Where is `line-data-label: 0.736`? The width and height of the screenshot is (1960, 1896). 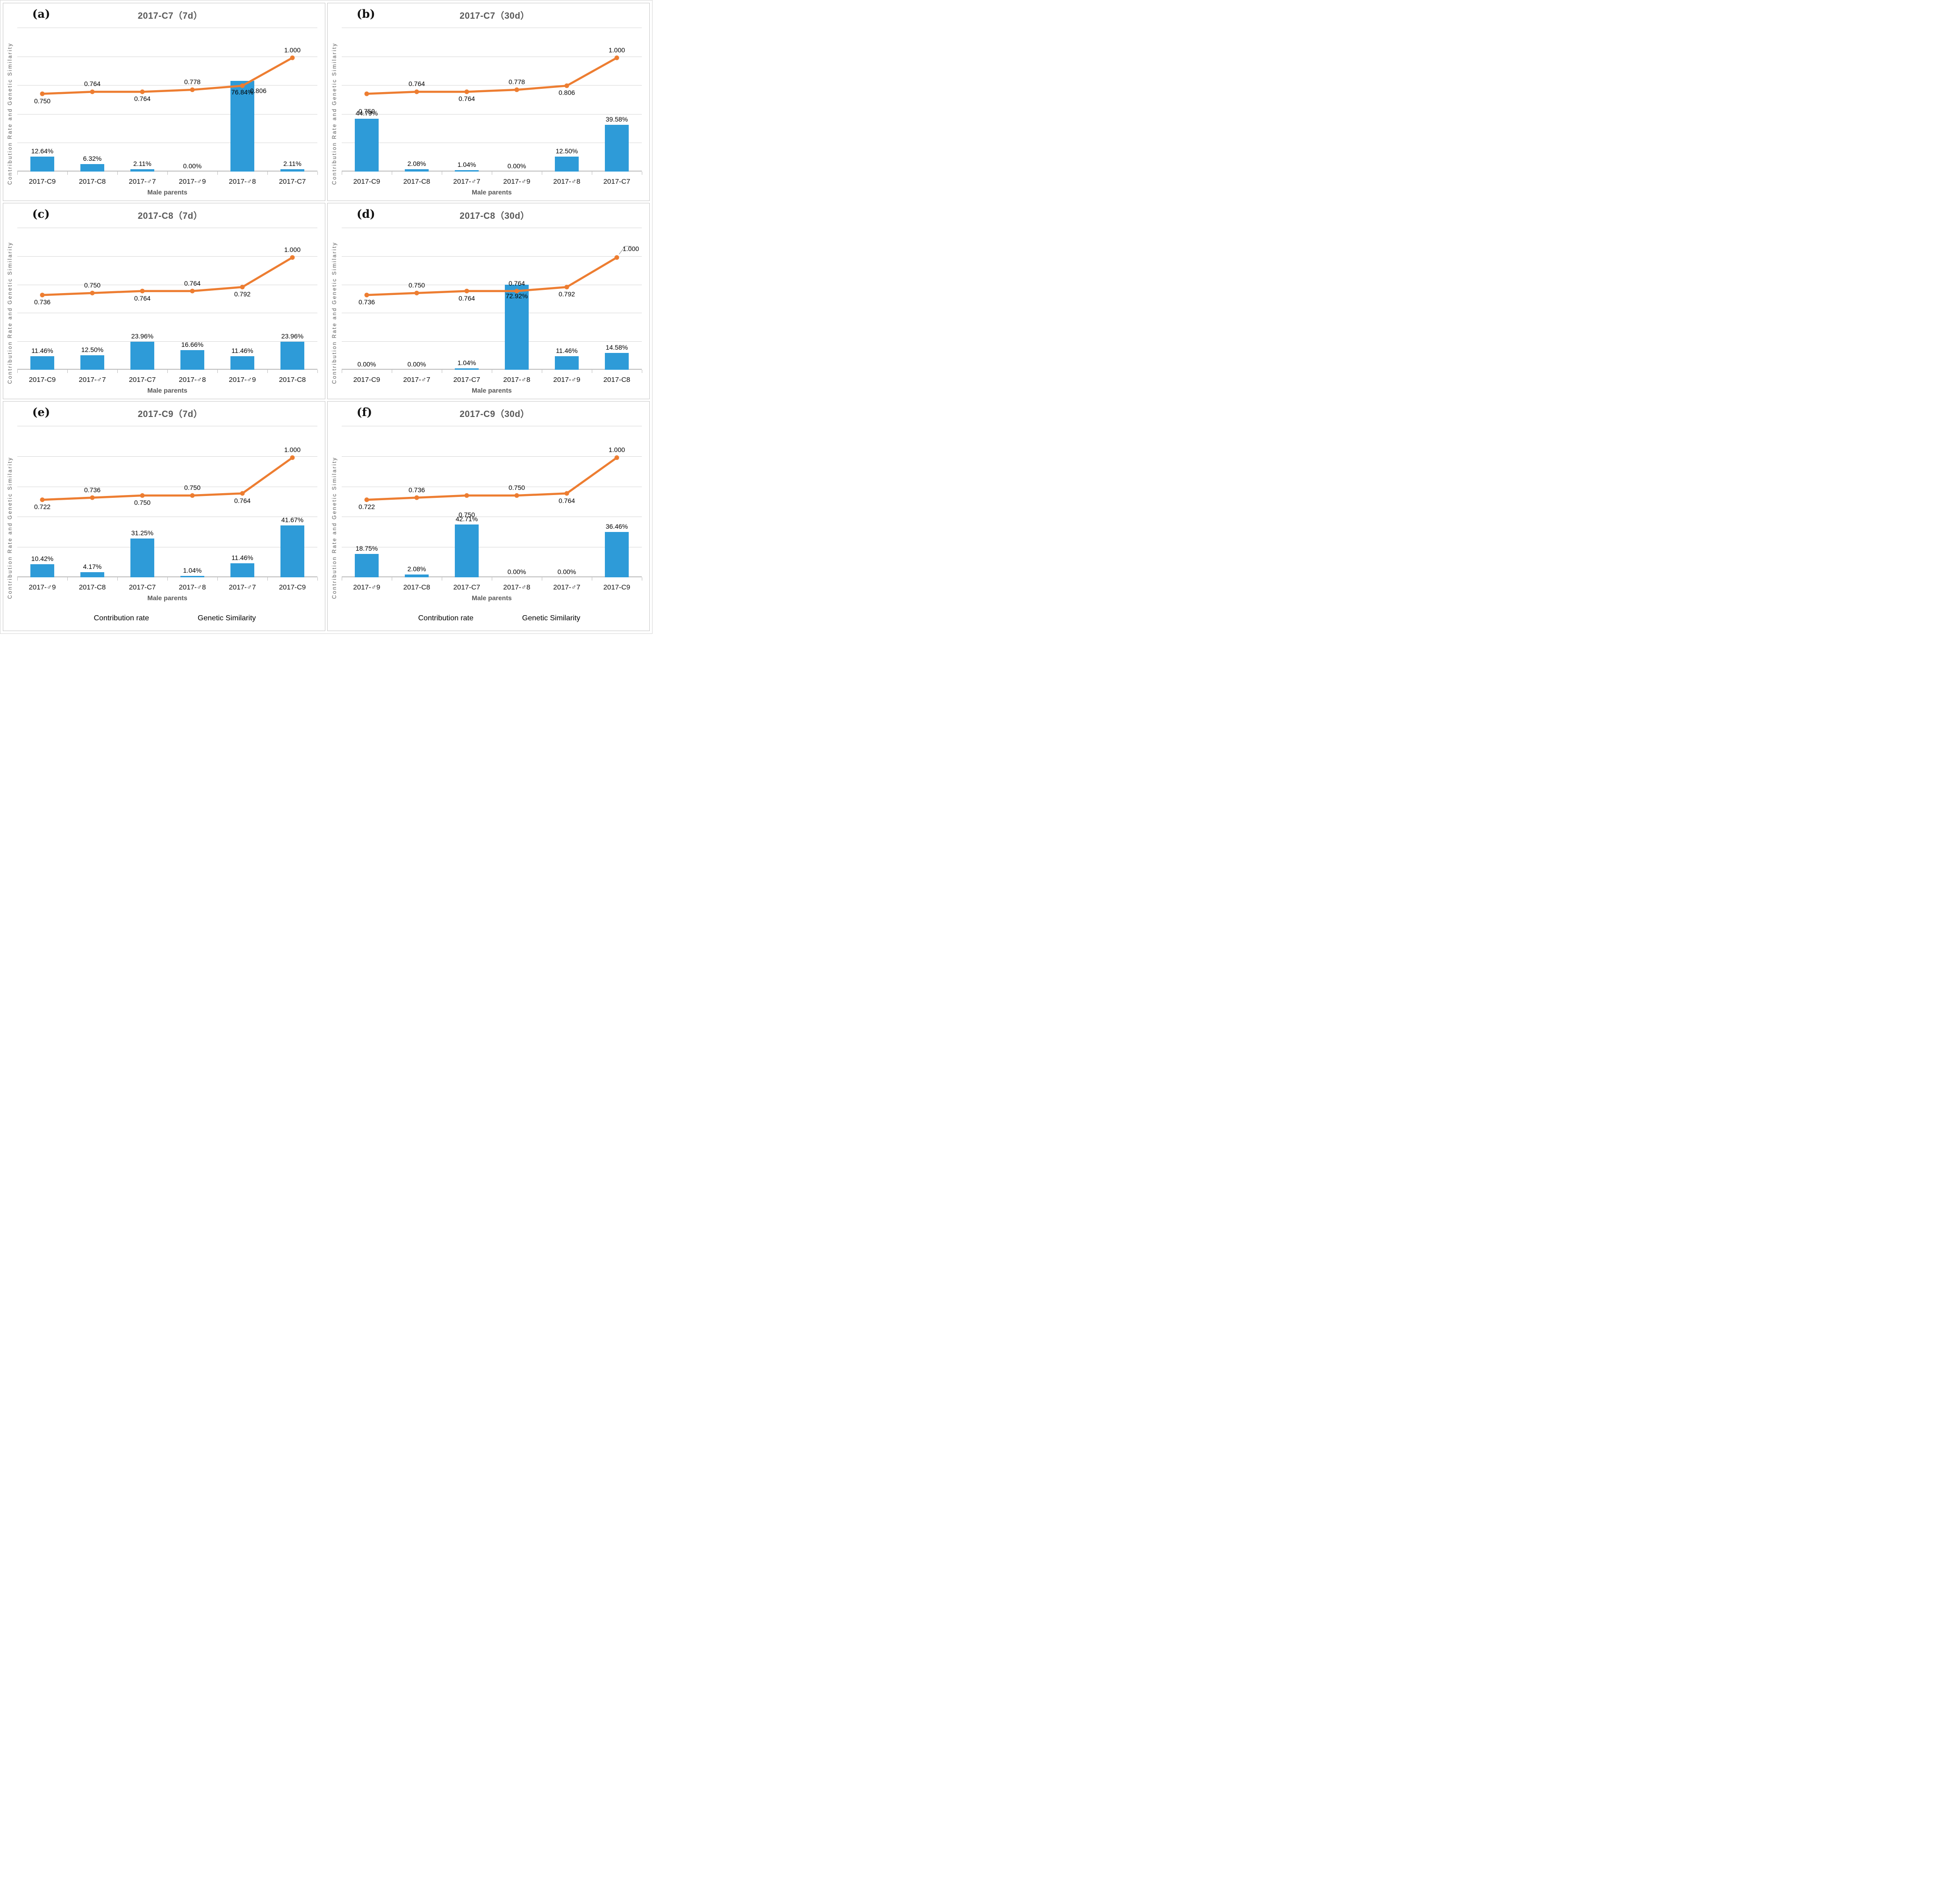
line-data-label: 0.736 is located at coordinates (43, 302).